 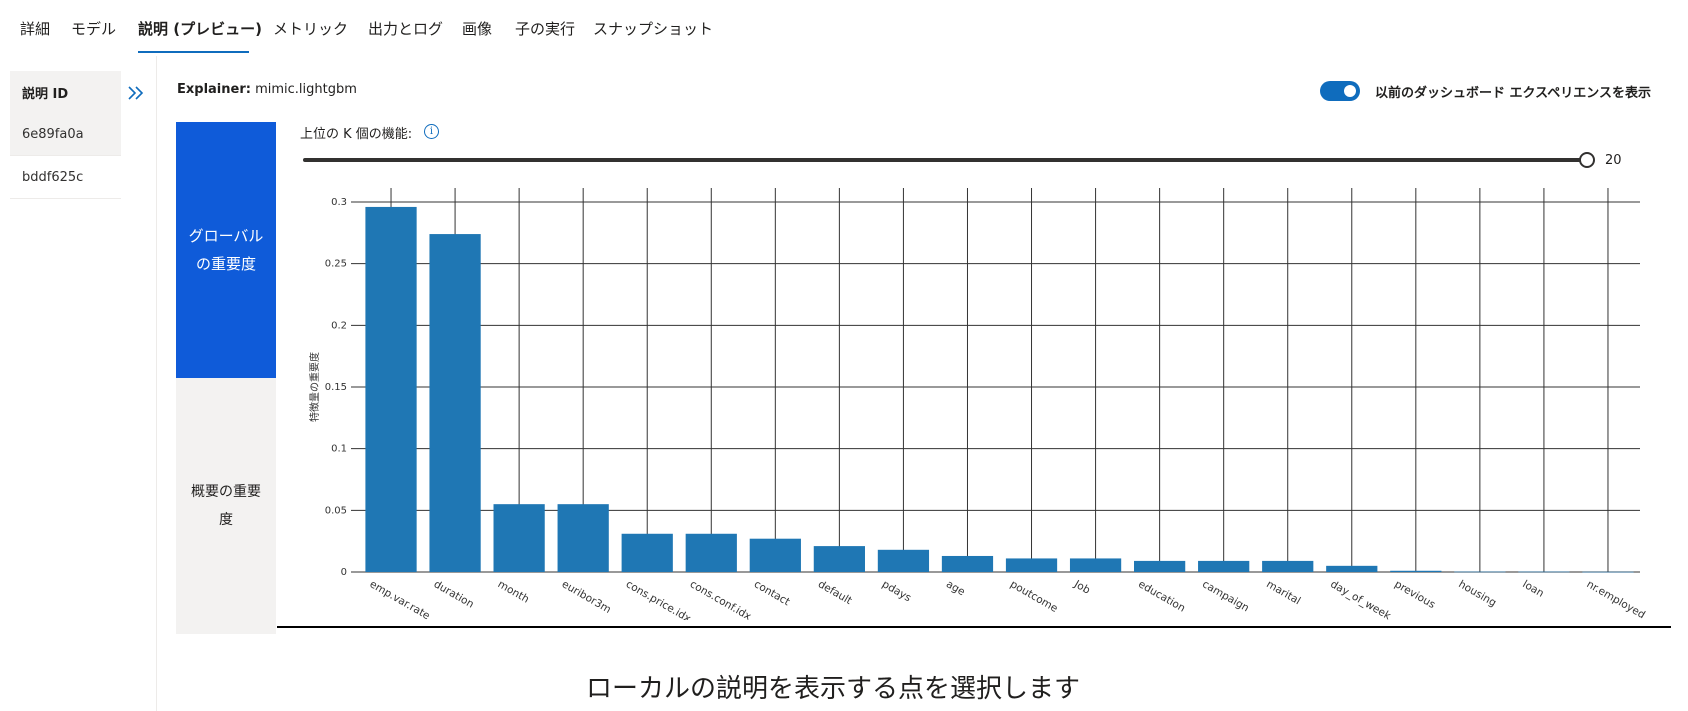 I want to click on explanation-item: bddf625c, so click(x=65, y=177).